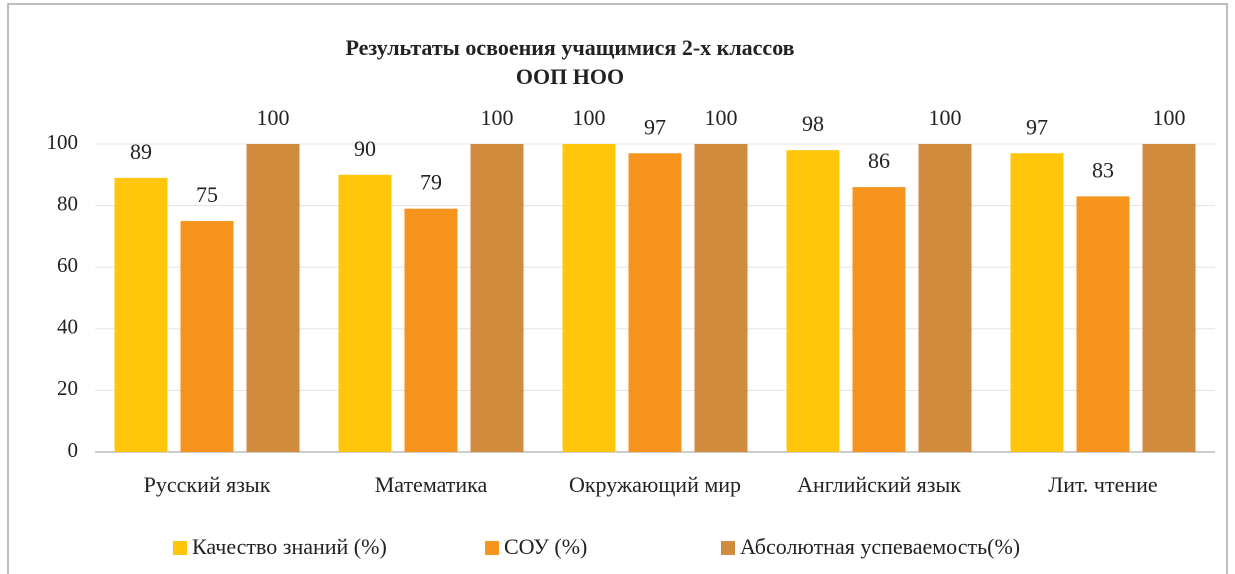  What do you see at coordinates (431, 182) in the screenshot?
I see `data-label: 79` at bounding box center [431, 182].